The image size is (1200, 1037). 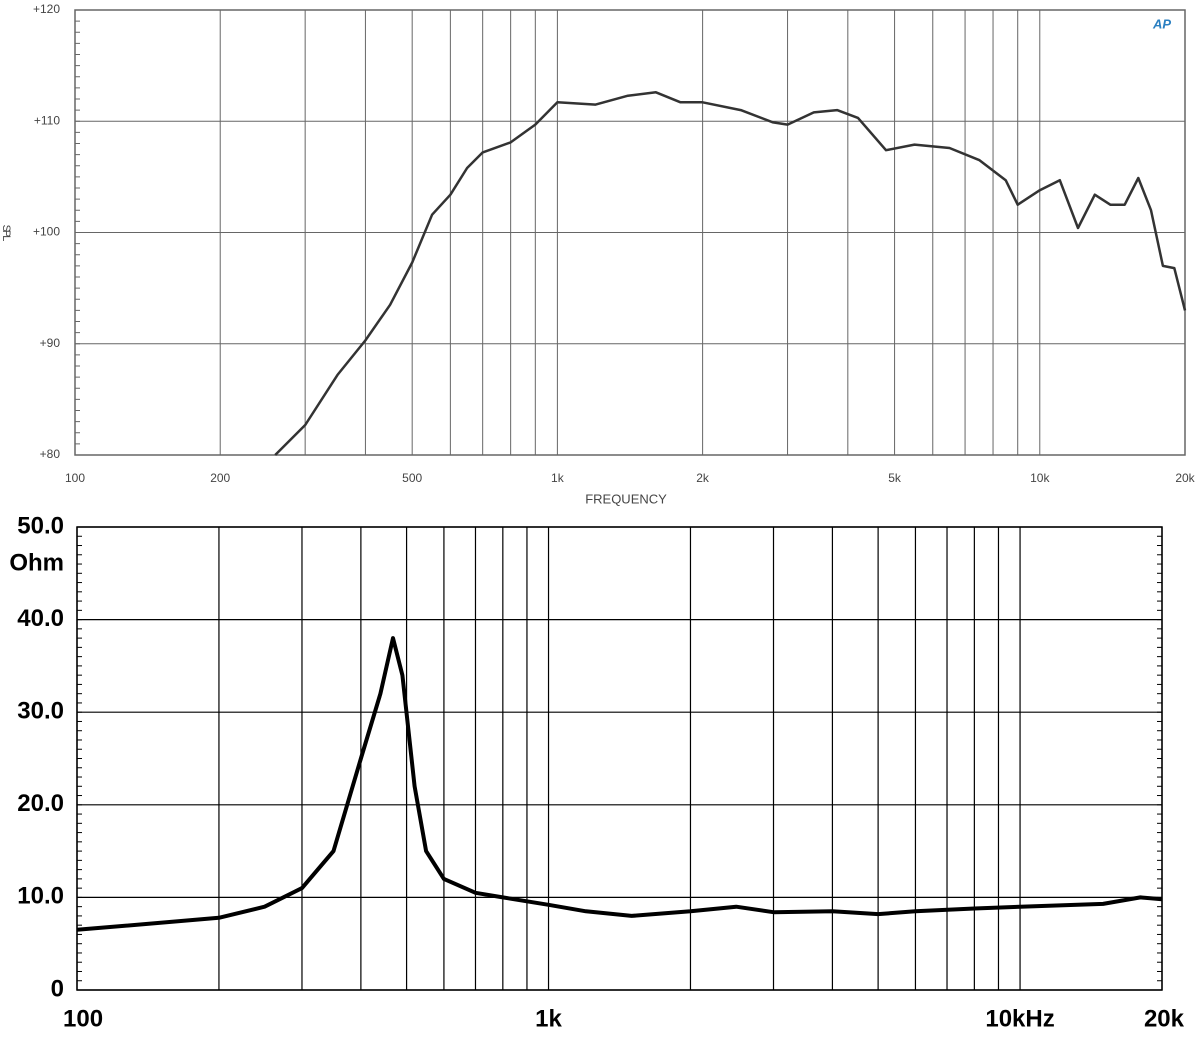 I want to click on x-tick-label: 500, so click(x=412, y=478).